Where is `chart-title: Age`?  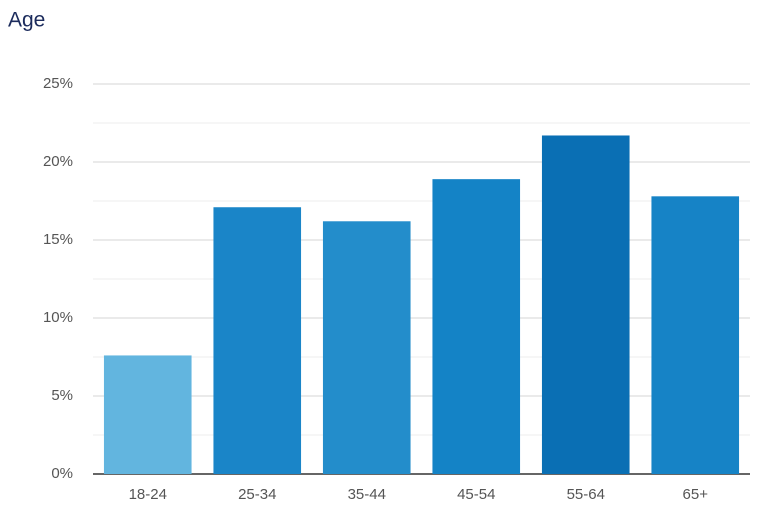
chart-title: Age is located at coordinates (26, 20).